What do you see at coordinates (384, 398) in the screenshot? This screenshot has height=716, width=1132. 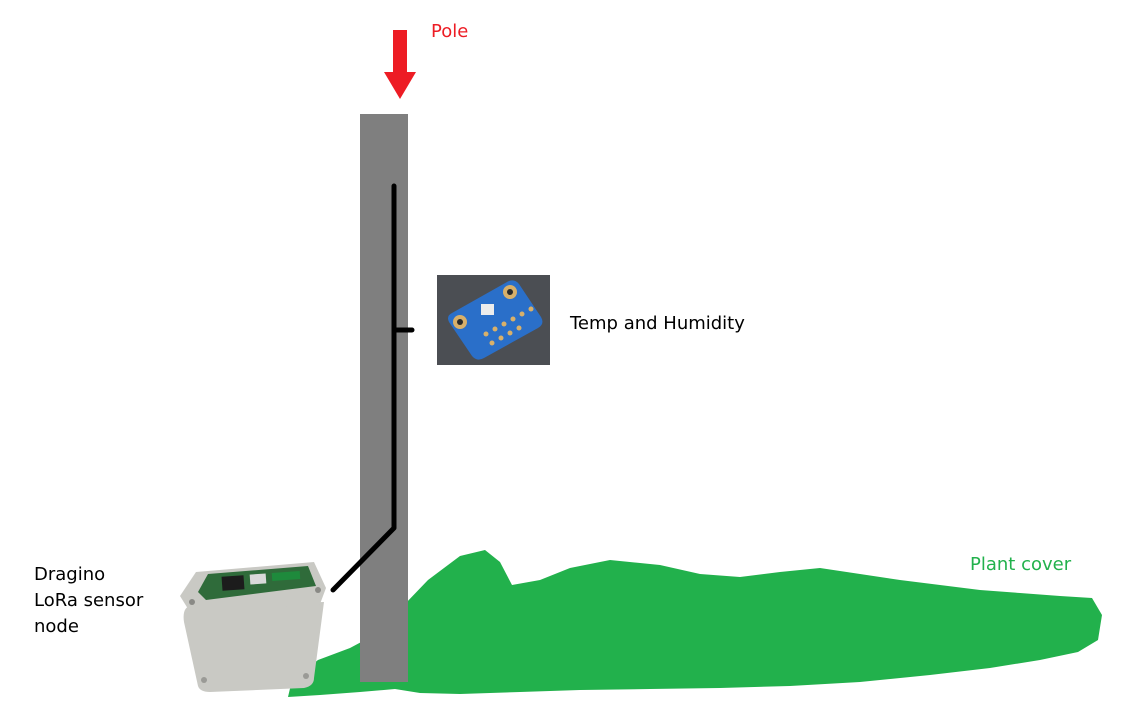 I see `pole` at bounding box center [384, 398].